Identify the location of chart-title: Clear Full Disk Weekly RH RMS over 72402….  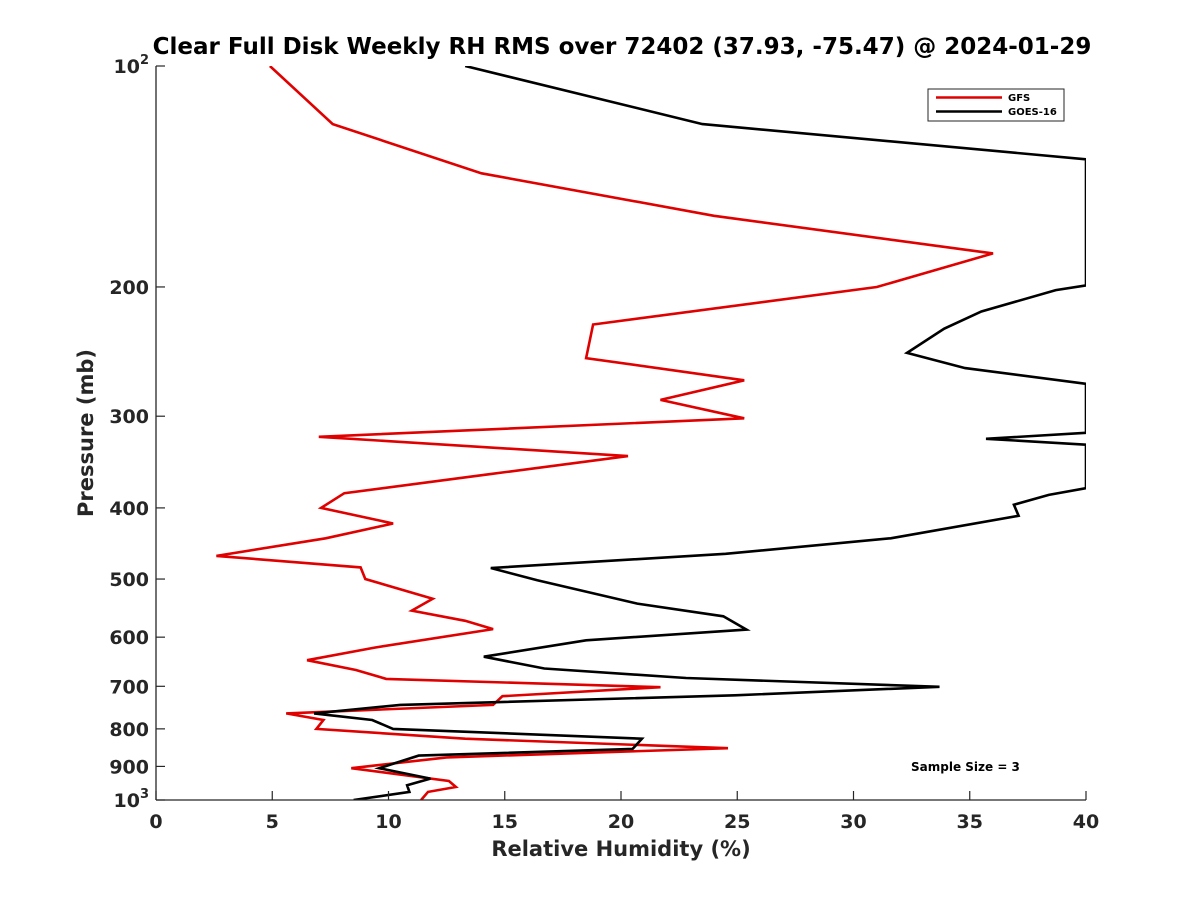
(622, 47).